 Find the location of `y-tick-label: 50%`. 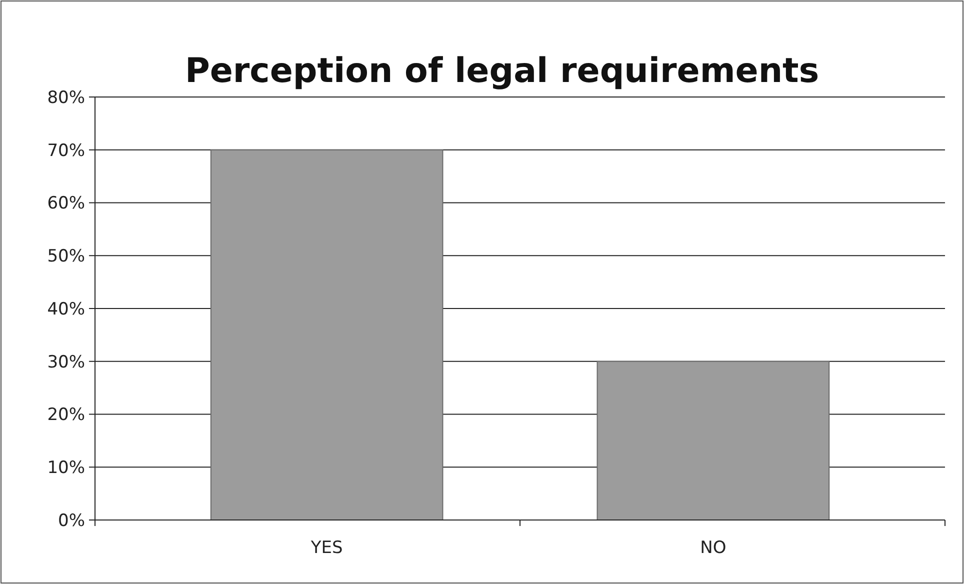

y-tick-label: 50% is located at coordinates (66, 256).